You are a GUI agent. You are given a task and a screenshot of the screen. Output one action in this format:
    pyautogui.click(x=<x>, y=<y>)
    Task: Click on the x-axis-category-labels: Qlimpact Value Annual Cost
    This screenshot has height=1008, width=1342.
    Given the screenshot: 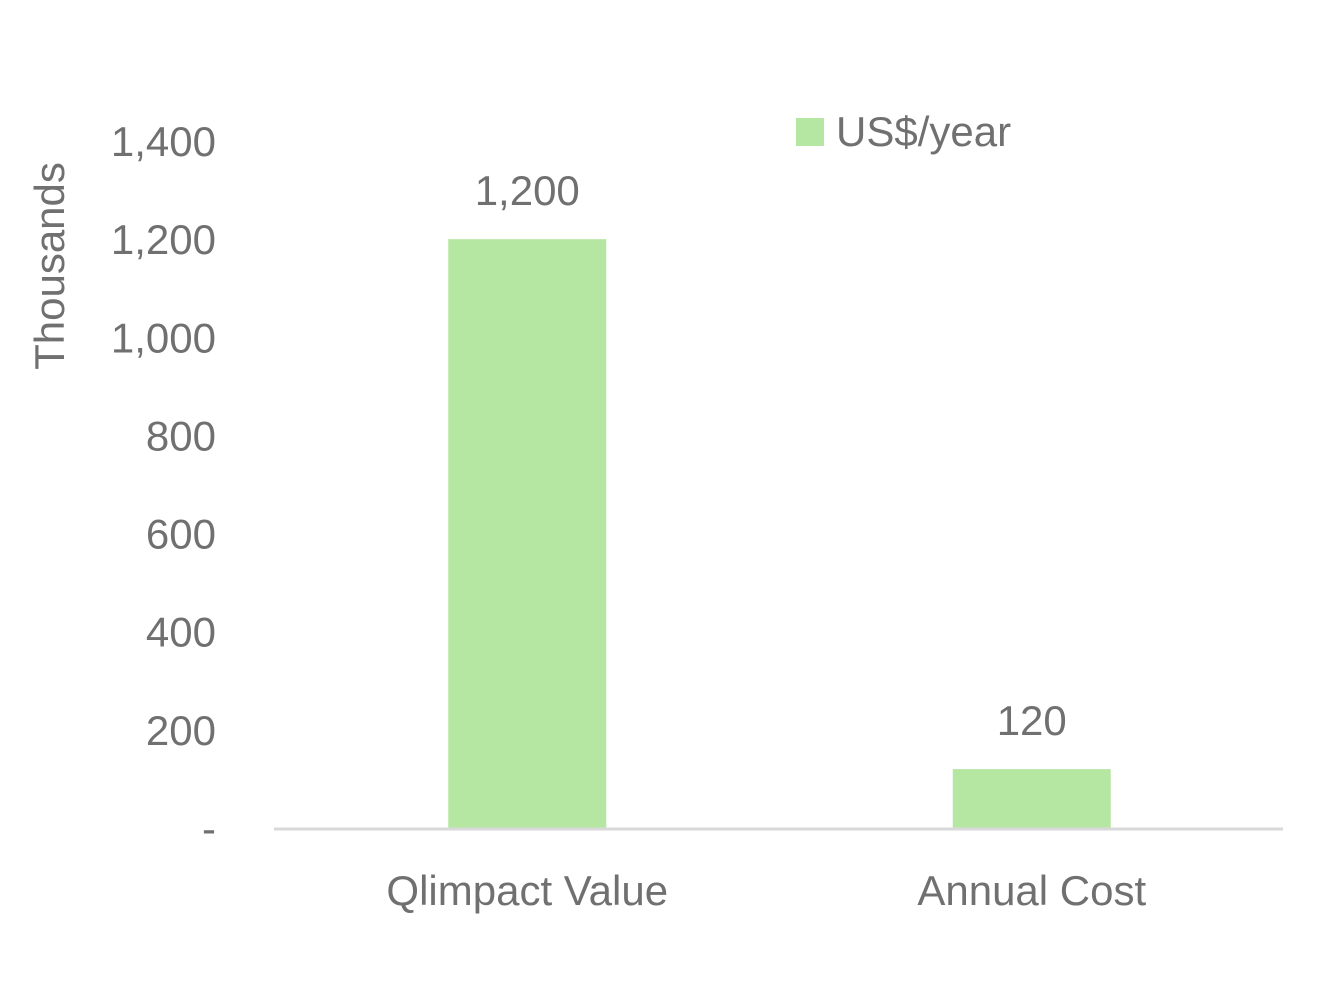 What is the action you would take?
    pyautogui.click(x=766, y=890)
    